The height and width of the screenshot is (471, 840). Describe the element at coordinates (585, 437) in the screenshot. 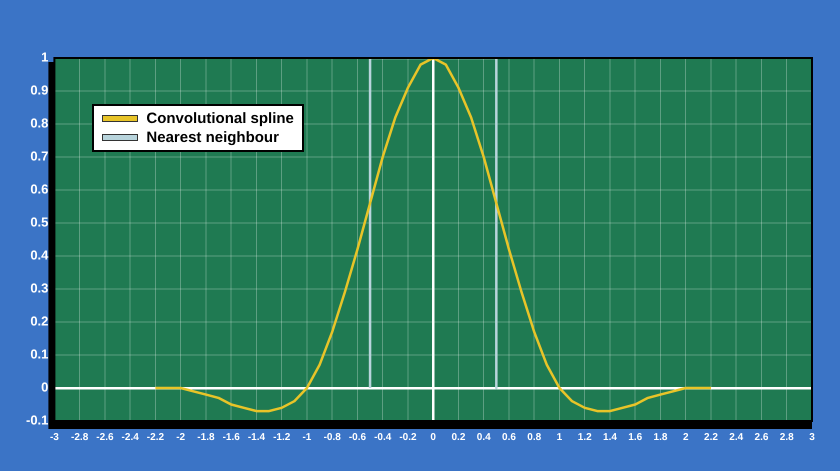

I see `x-tick-label: 1.2` at that location.